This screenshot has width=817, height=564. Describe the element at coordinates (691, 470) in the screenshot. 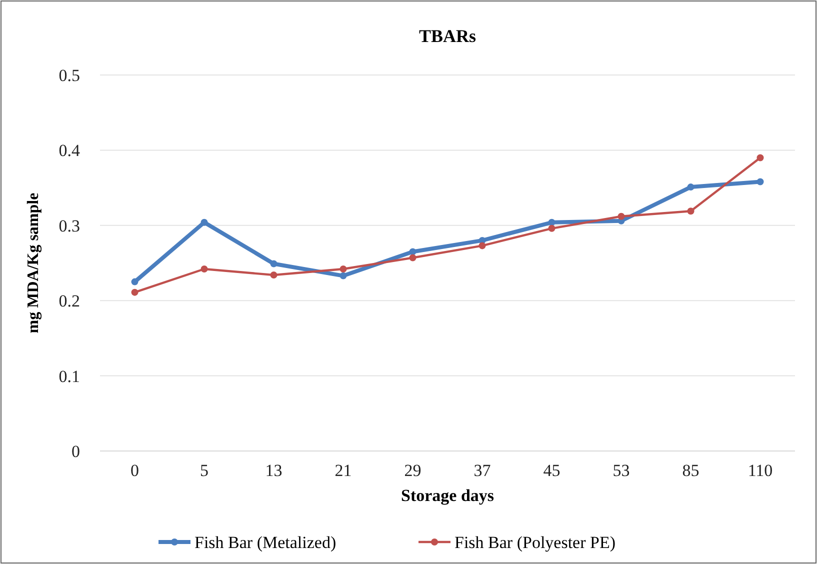

I see `x-tick-label: 85` at that location.